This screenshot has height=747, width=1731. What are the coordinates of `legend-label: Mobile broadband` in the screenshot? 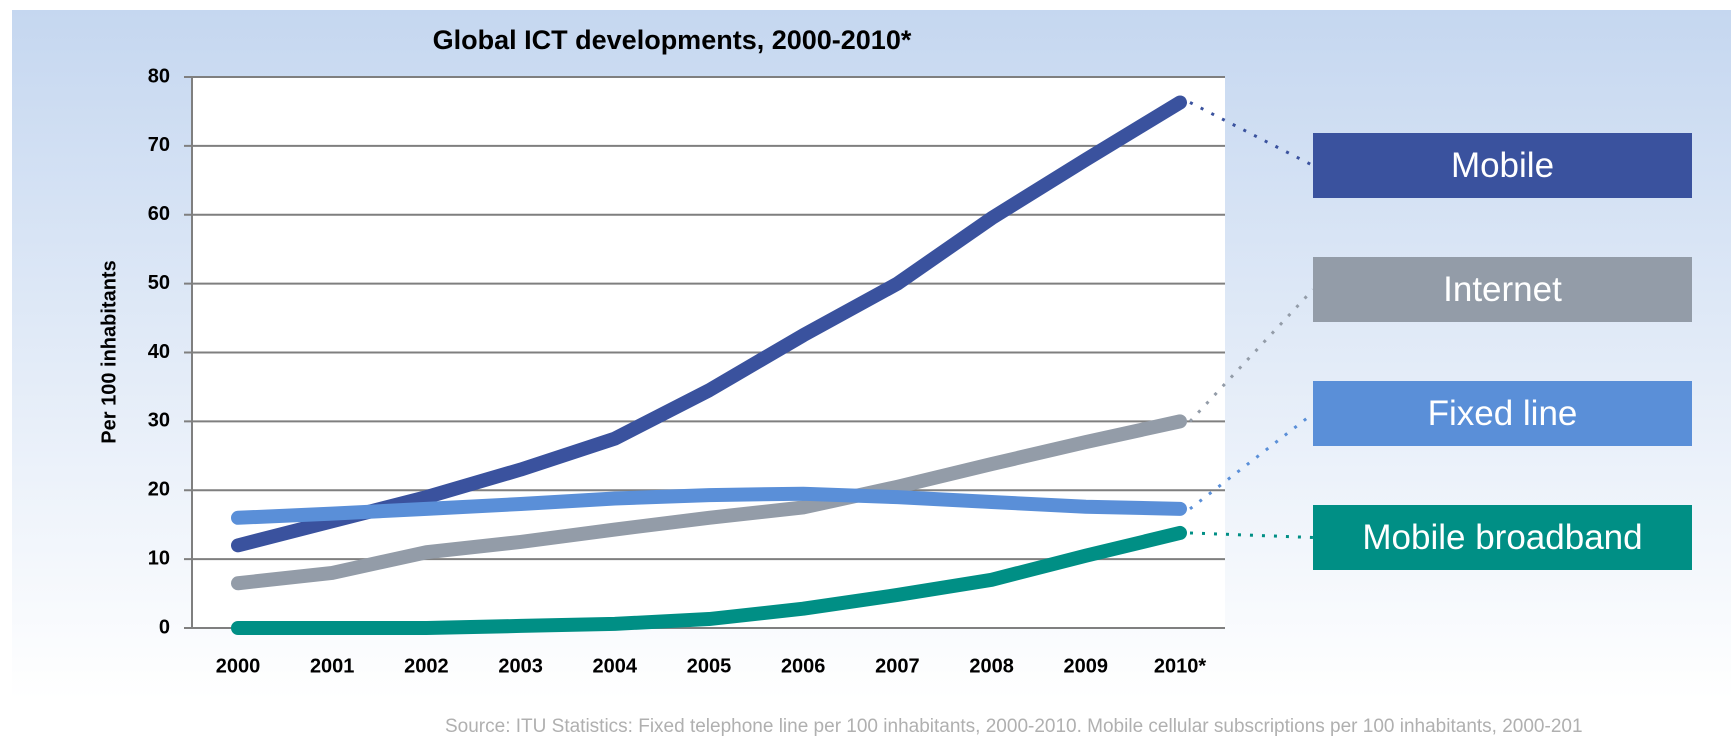 It's located at (1502, 537).